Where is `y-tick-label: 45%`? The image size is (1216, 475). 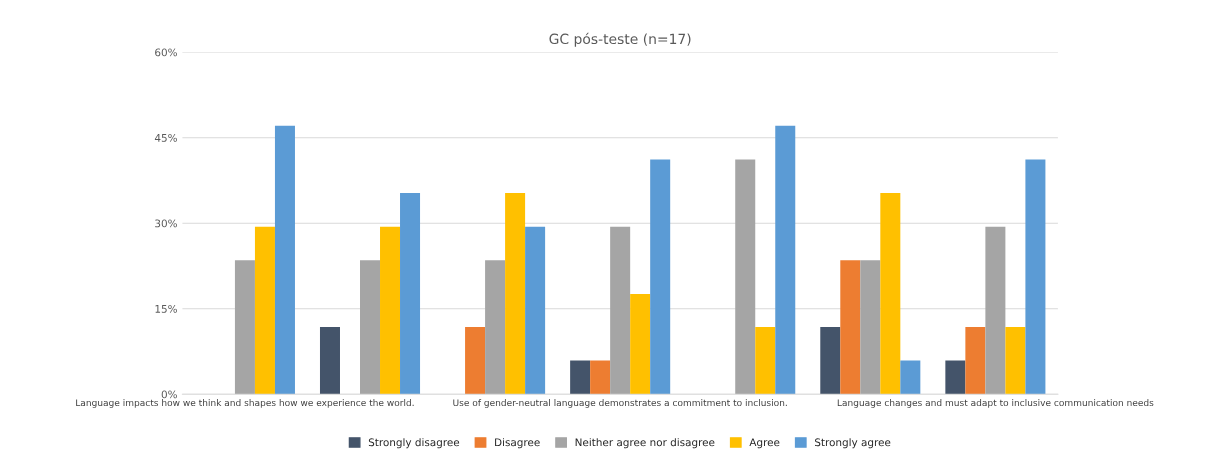 y-tick-label: 45% is located at coordinates (165, 137).